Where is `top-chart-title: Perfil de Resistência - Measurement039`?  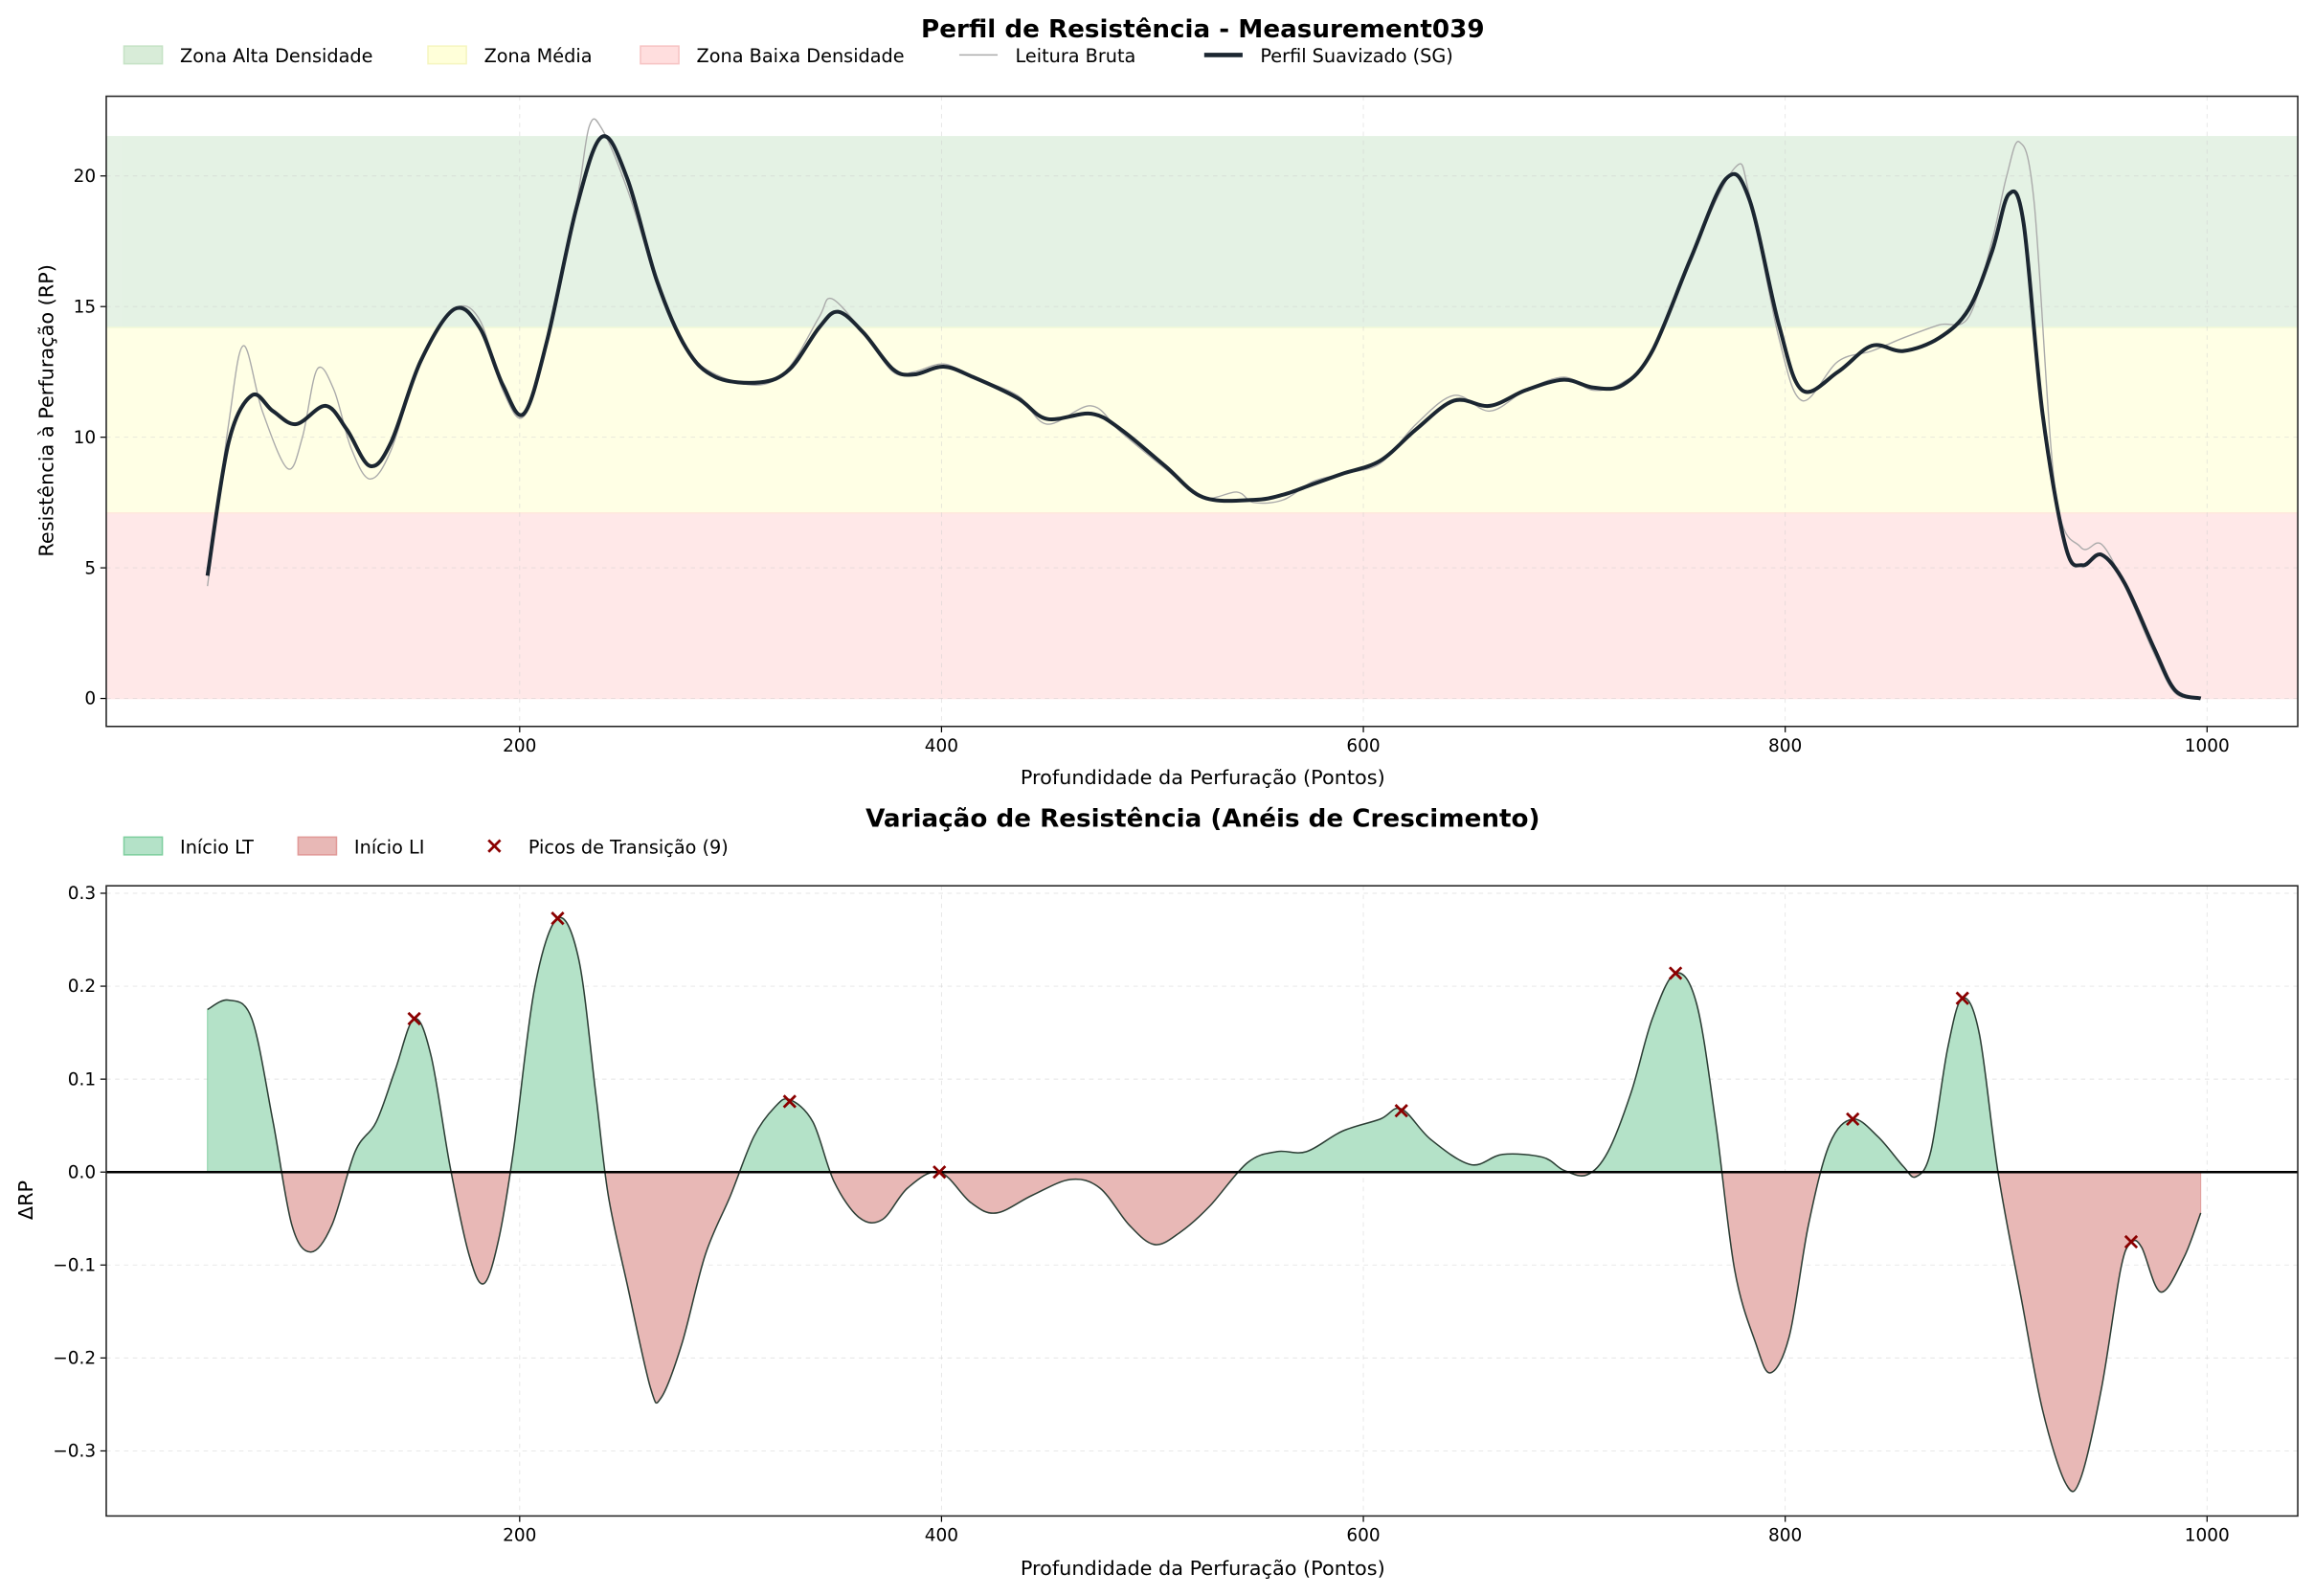 top-chart-title: Perfil de Resistência - Measurement039 is located at coordinates (1203, 29).